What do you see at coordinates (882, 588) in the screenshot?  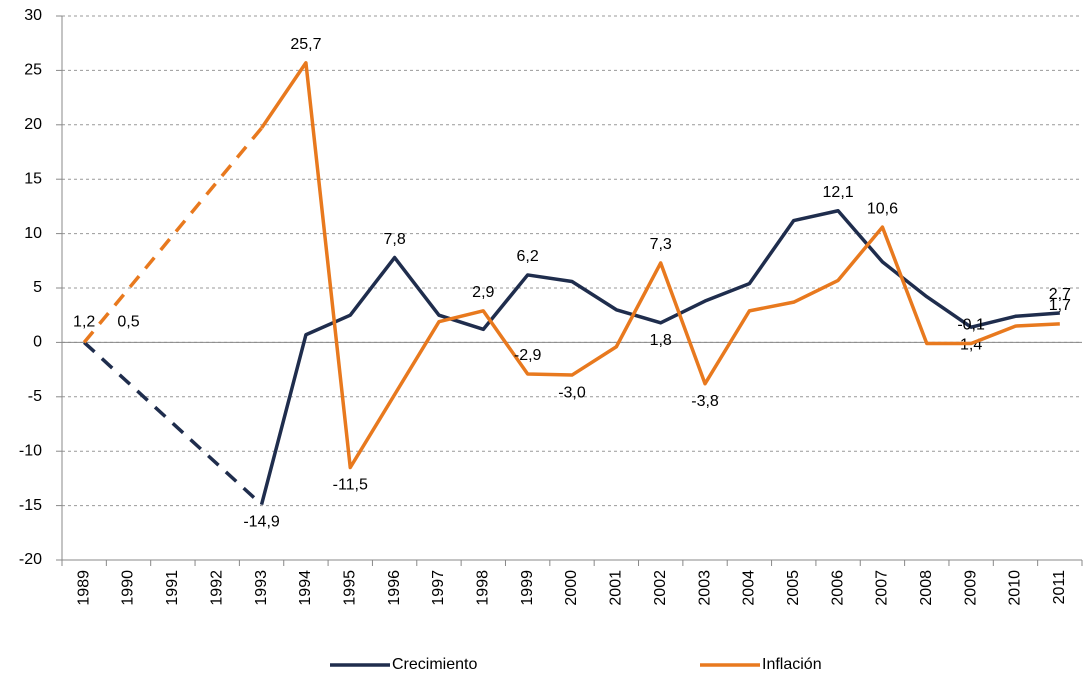 I see `x-tick-label: 2007` at bounding box center [882, 588].